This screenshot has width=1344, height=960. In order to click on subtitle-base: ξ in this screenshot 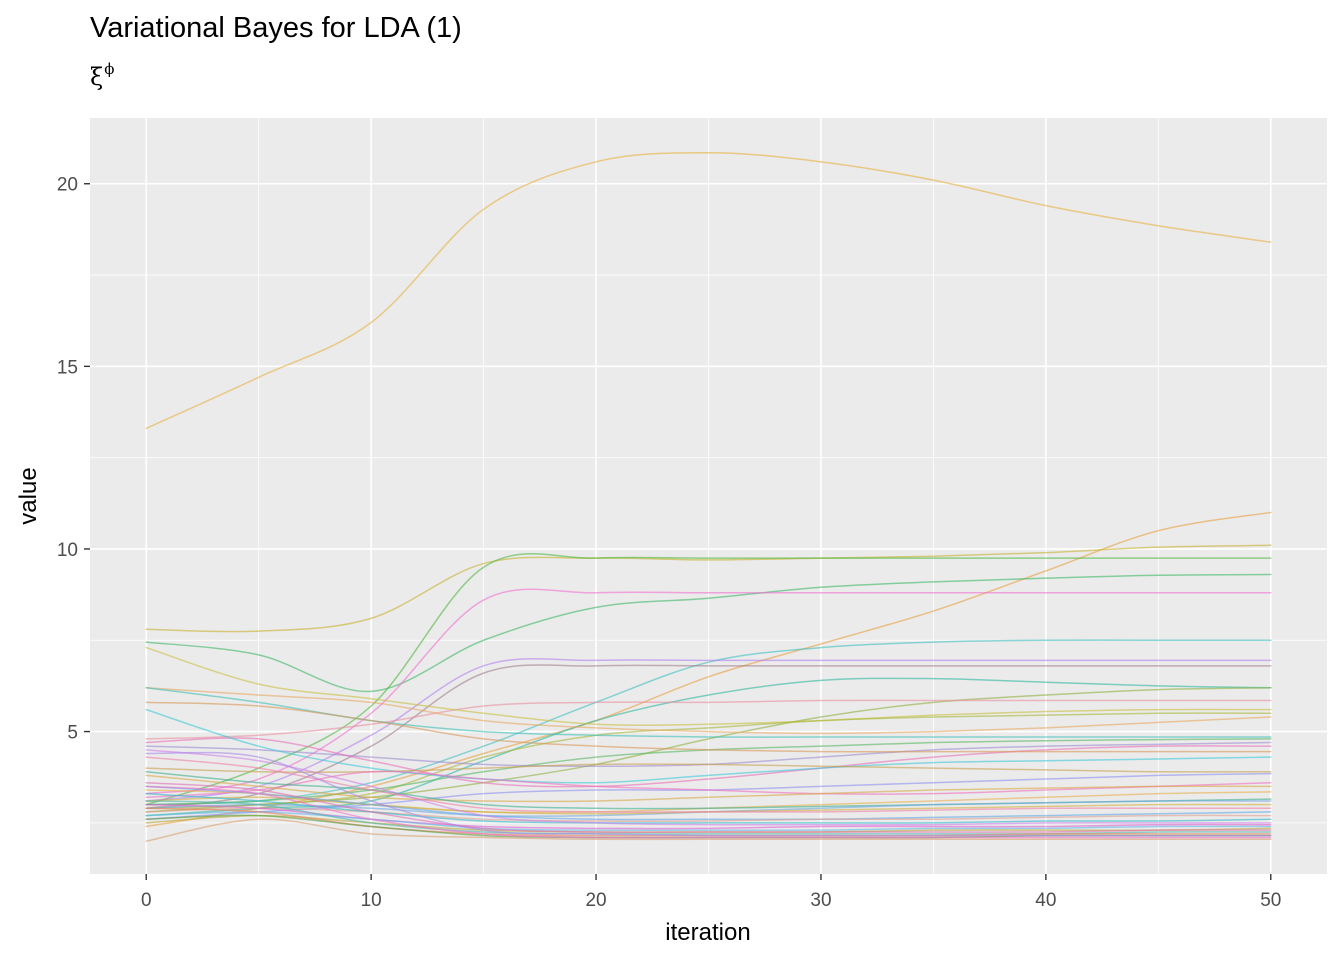, I will do `click(97, 77)`.